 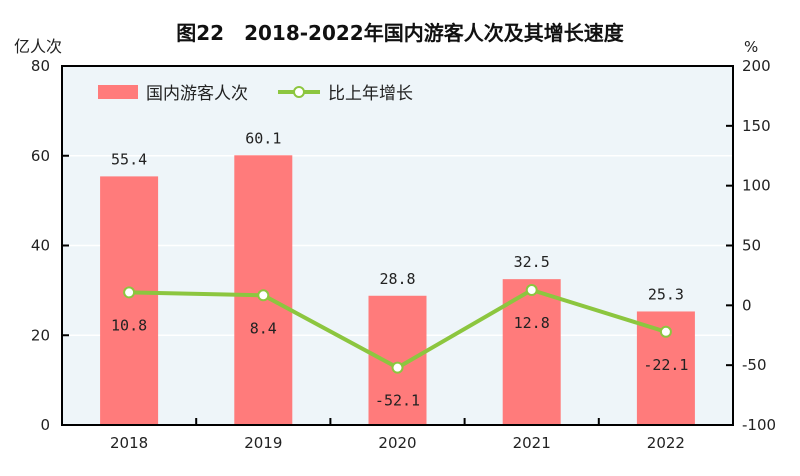 I want to click on growth-point-2018, so click(x=129, y=292).